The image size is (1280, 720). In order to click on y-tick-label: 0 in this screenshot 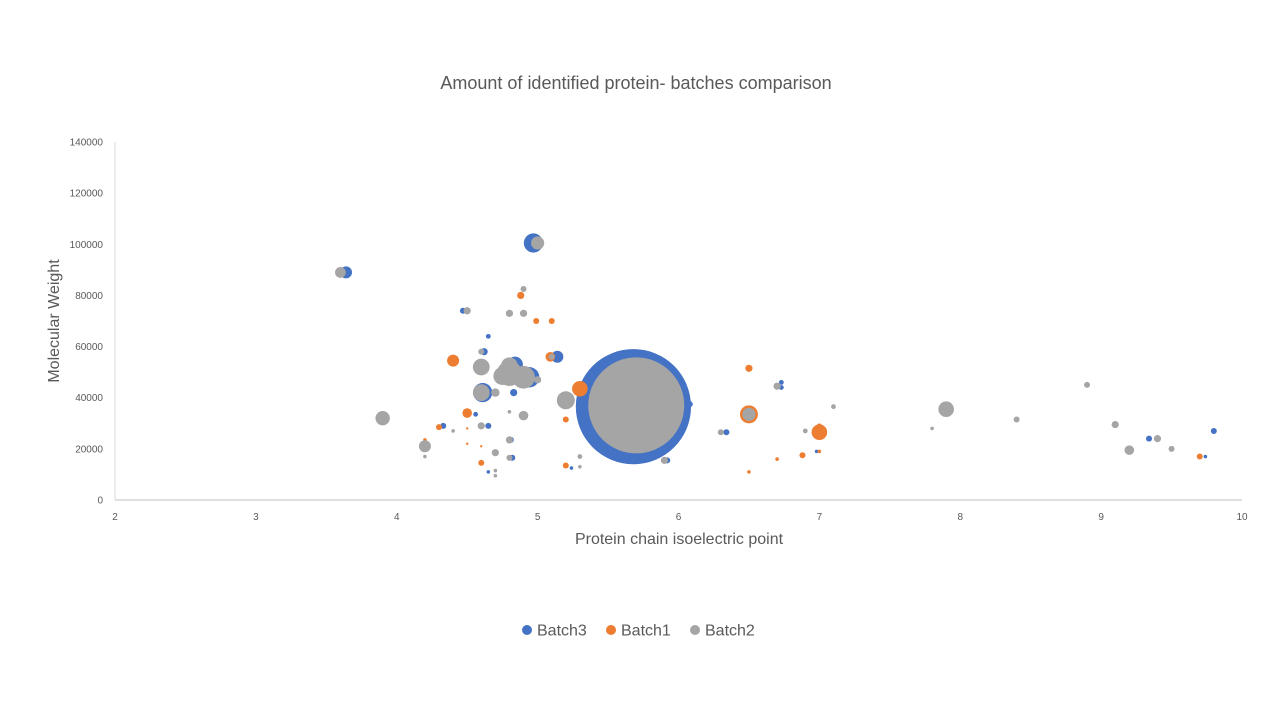, I will do `click(100, 501)`.